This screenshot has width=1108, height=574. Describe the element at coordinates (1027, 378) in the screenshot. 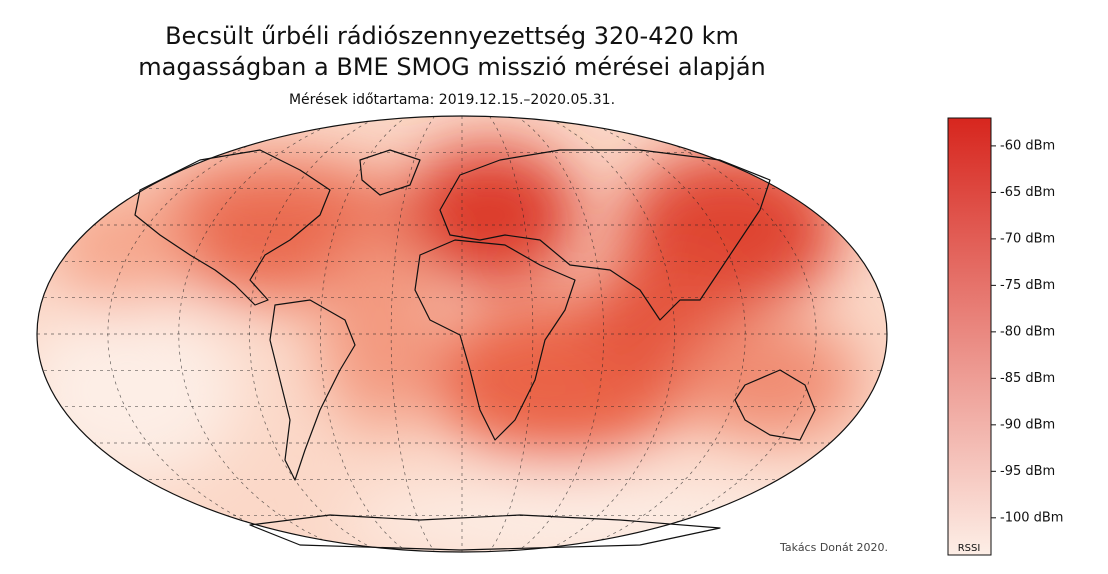

I see `colorbar-tick-label: -85 dBm` at that location.